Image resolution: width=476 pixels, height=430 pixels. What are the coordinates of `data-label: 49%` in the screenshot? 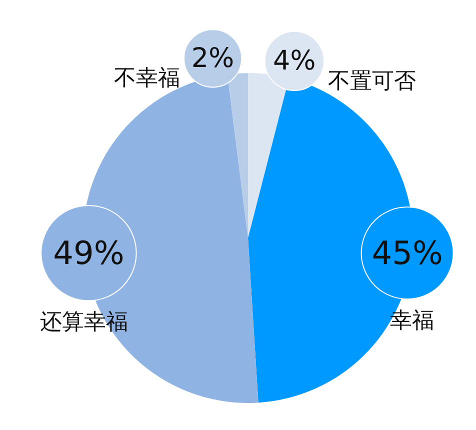 It's located at (88, 253).